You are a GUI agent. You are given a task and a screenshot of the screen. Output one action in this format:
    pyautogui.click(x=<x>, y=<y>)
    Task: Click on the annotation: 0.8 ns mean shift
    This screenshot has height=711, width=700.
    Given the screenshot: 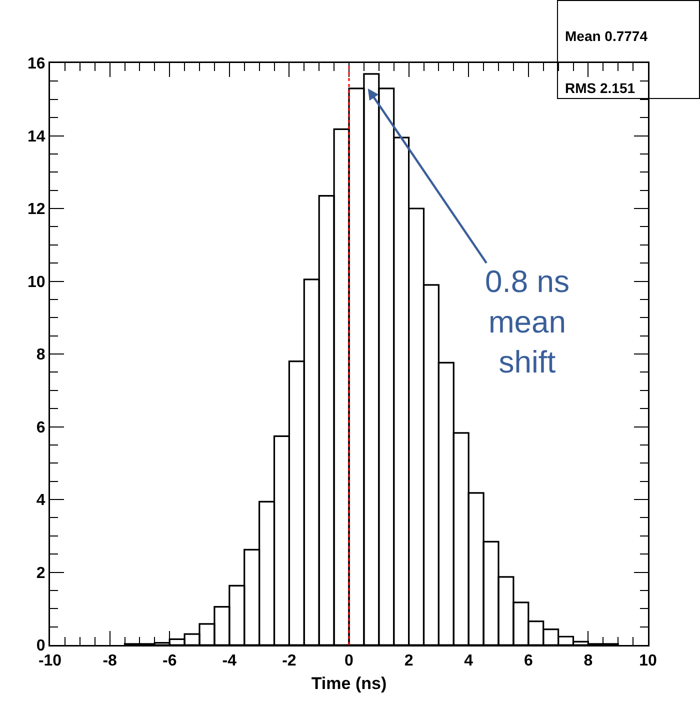 What is the action you would take?
    pyautogui.click(x=527, y=322)
    